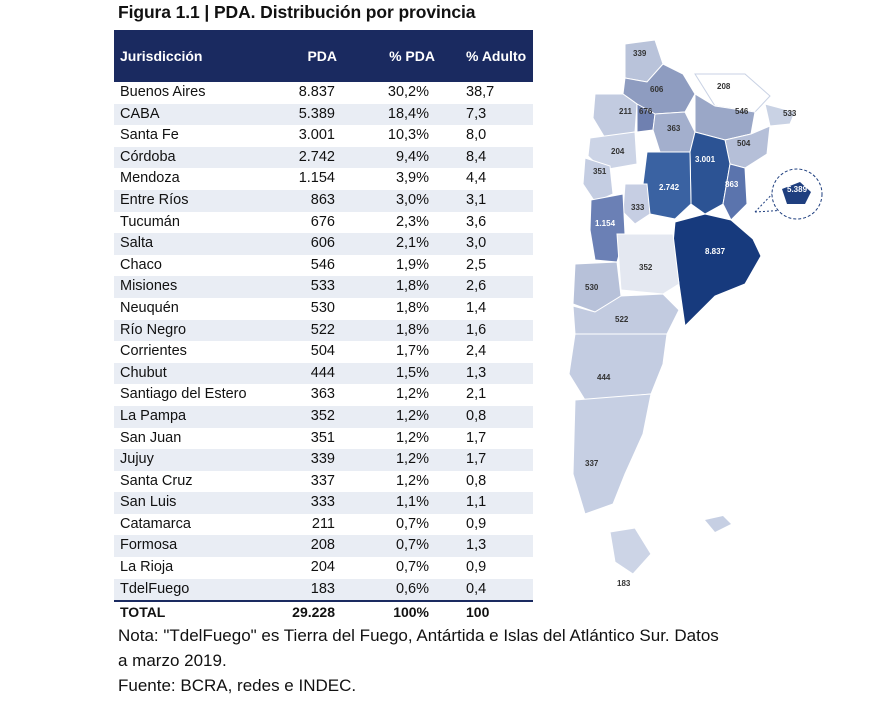 The width and height of the screenshot is (891, 704). What do you see at coordinates (604, 377) in the screenshot?
I see `map-label-chubut: 444` at bounding box center [604, 377].